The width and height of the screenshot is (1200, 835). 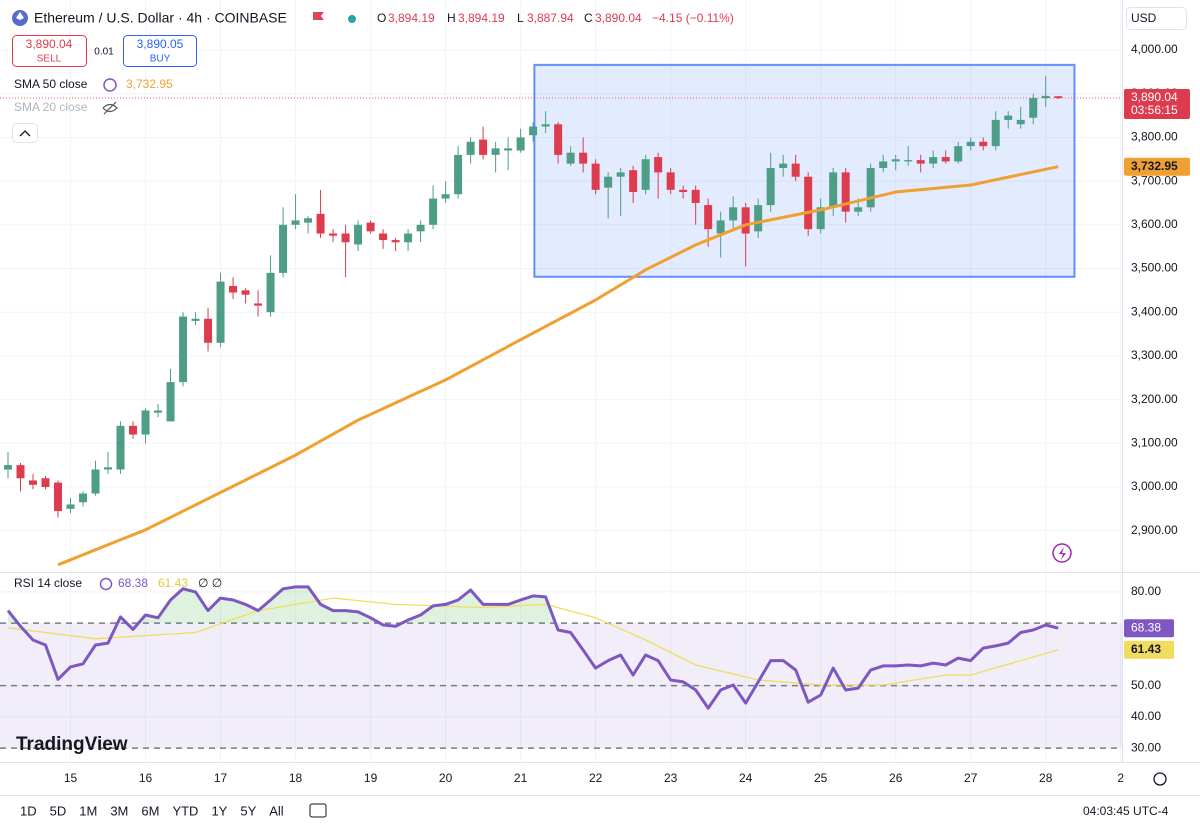 I want to click on range-button: 1M, so click(x=88, y=810).